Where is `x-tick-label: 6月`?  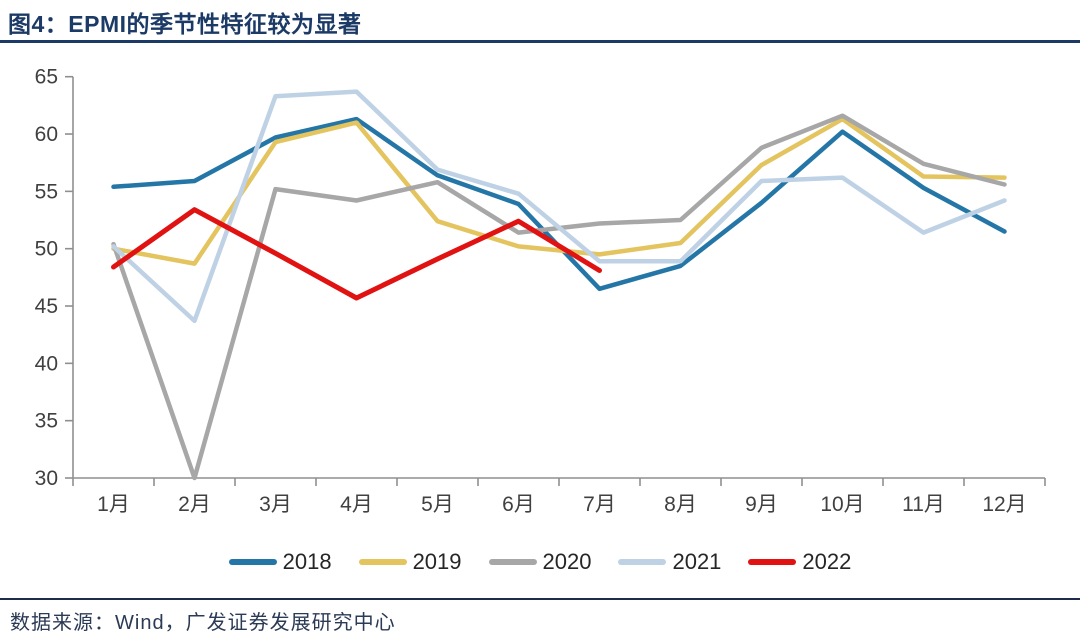
x-tick-label: 6月 is located at coordinates (518, 504).